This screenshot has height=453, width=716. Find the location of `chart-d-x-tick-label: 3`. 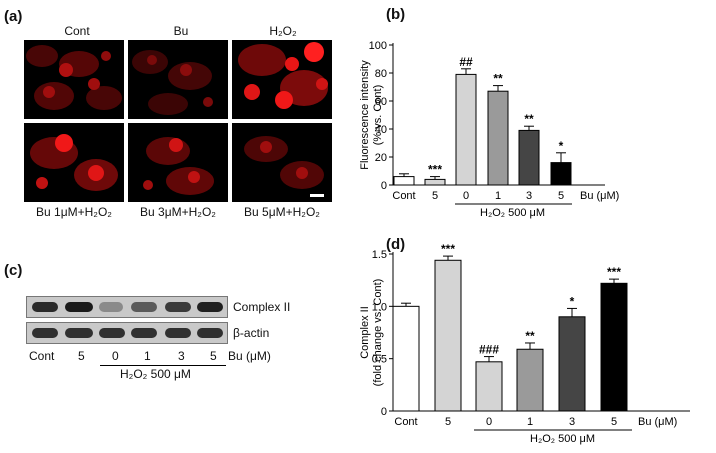

chart-d-x-tick-label: 3 is located at coordinates (572, 422).